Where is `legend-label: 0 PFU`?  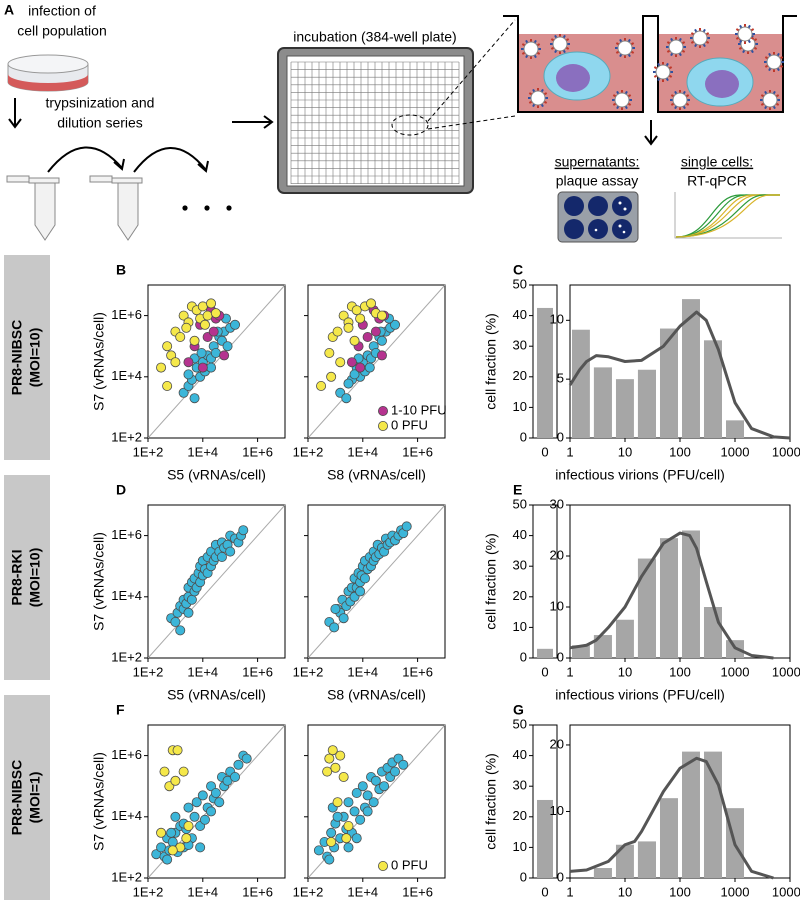
legend-label: 0 PFU is located at coordinates (409, 864).